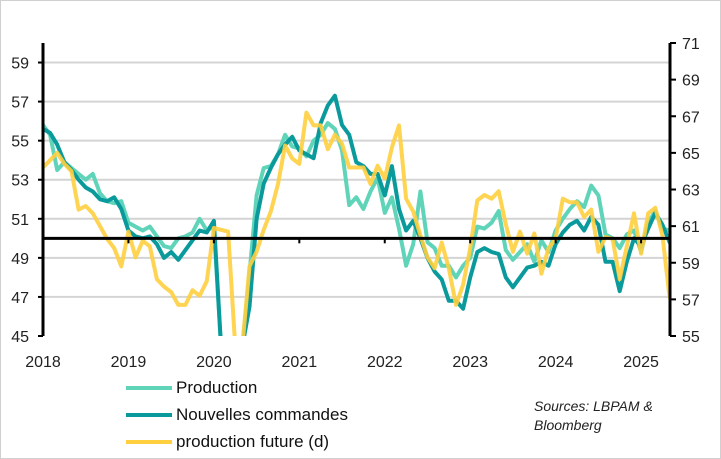 The image size is (721, 459). What do you see at coordinates (641, 362) in the screenshot?
I see `x-axis-tick-label: 2025` at bounding box center [641, 362].